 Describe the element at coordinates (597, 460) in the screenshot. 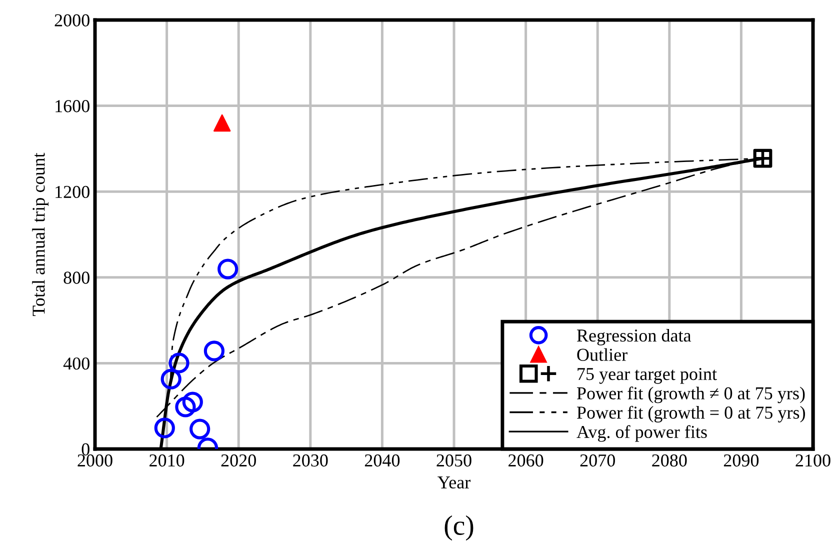

I see `x-tick-label: 2070` at that location.